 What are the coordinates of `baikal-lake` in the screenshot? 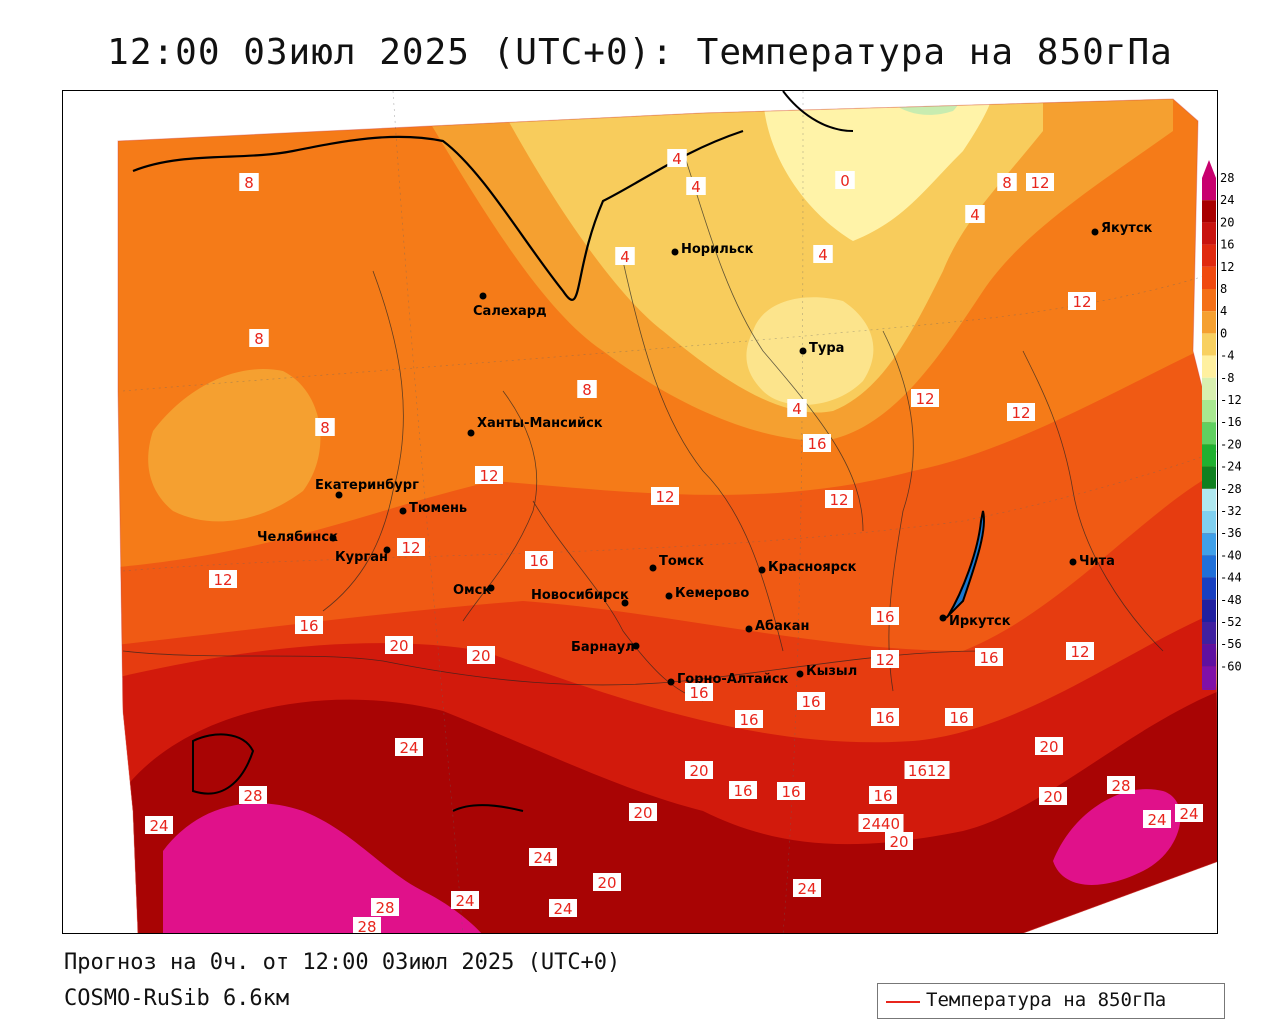 It's located at (965, 564).